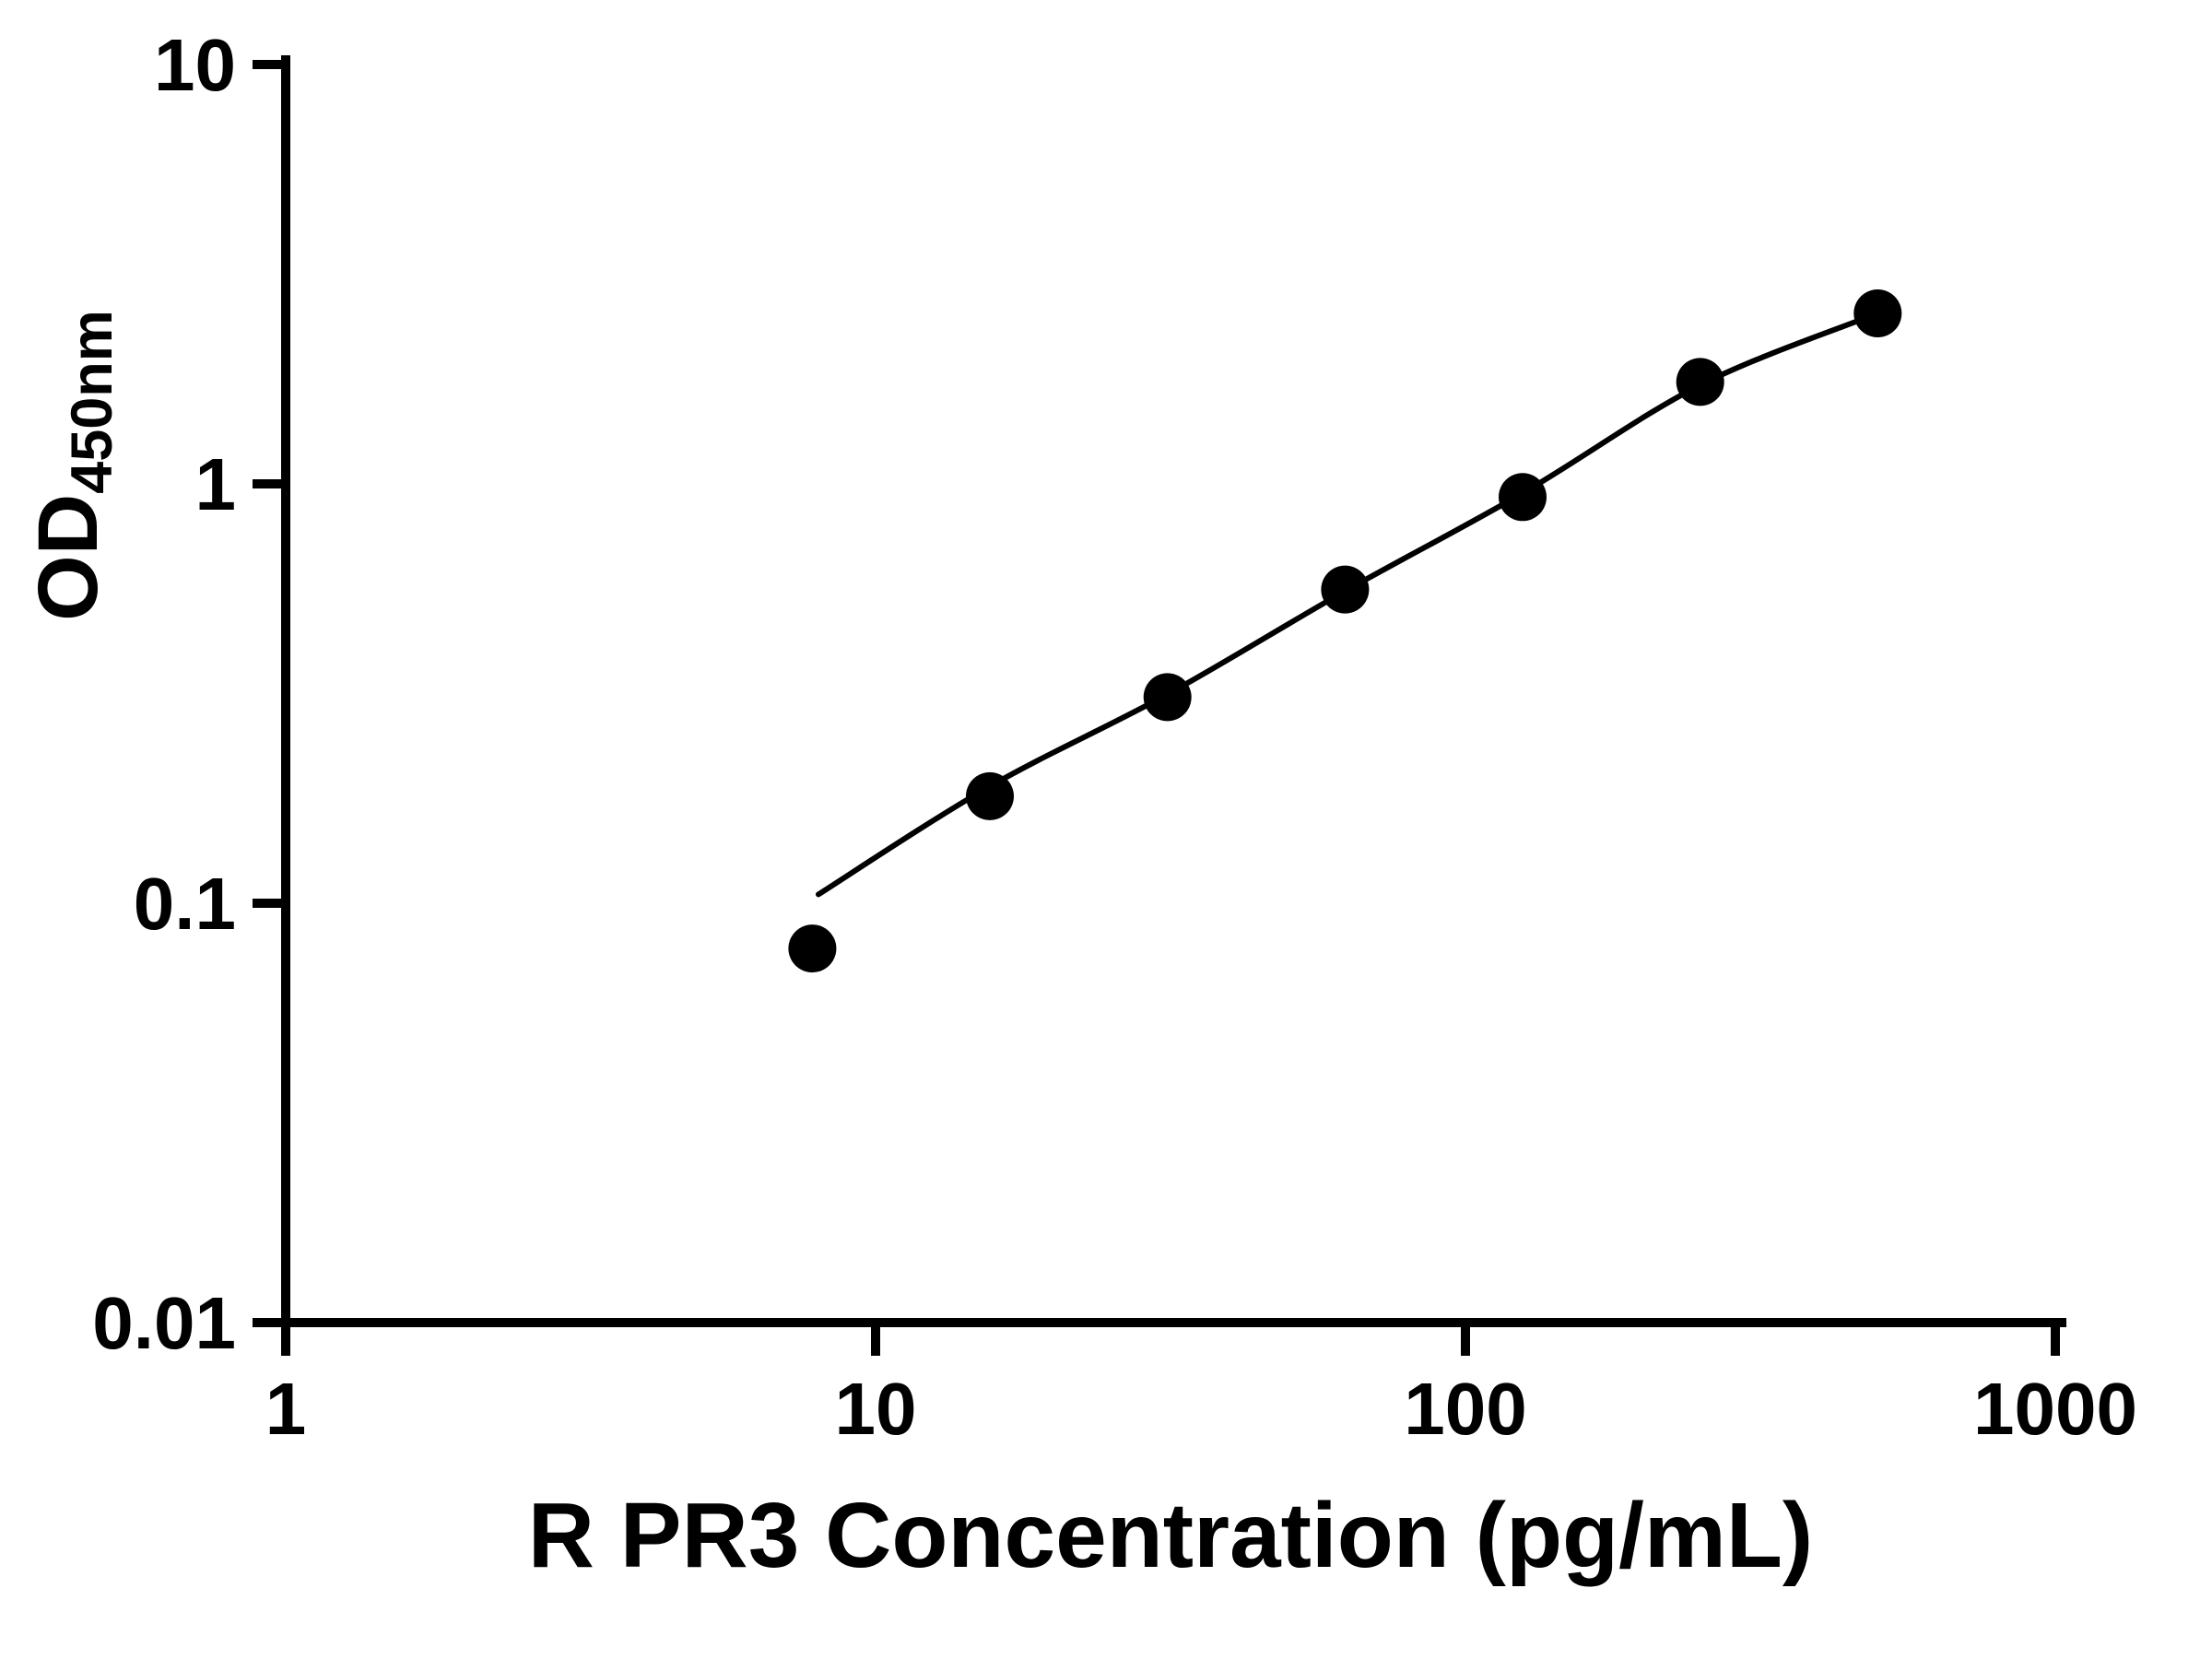 The image size is (2212, 1659). I want to click on y-tick-label: 10, so click(195, 65).